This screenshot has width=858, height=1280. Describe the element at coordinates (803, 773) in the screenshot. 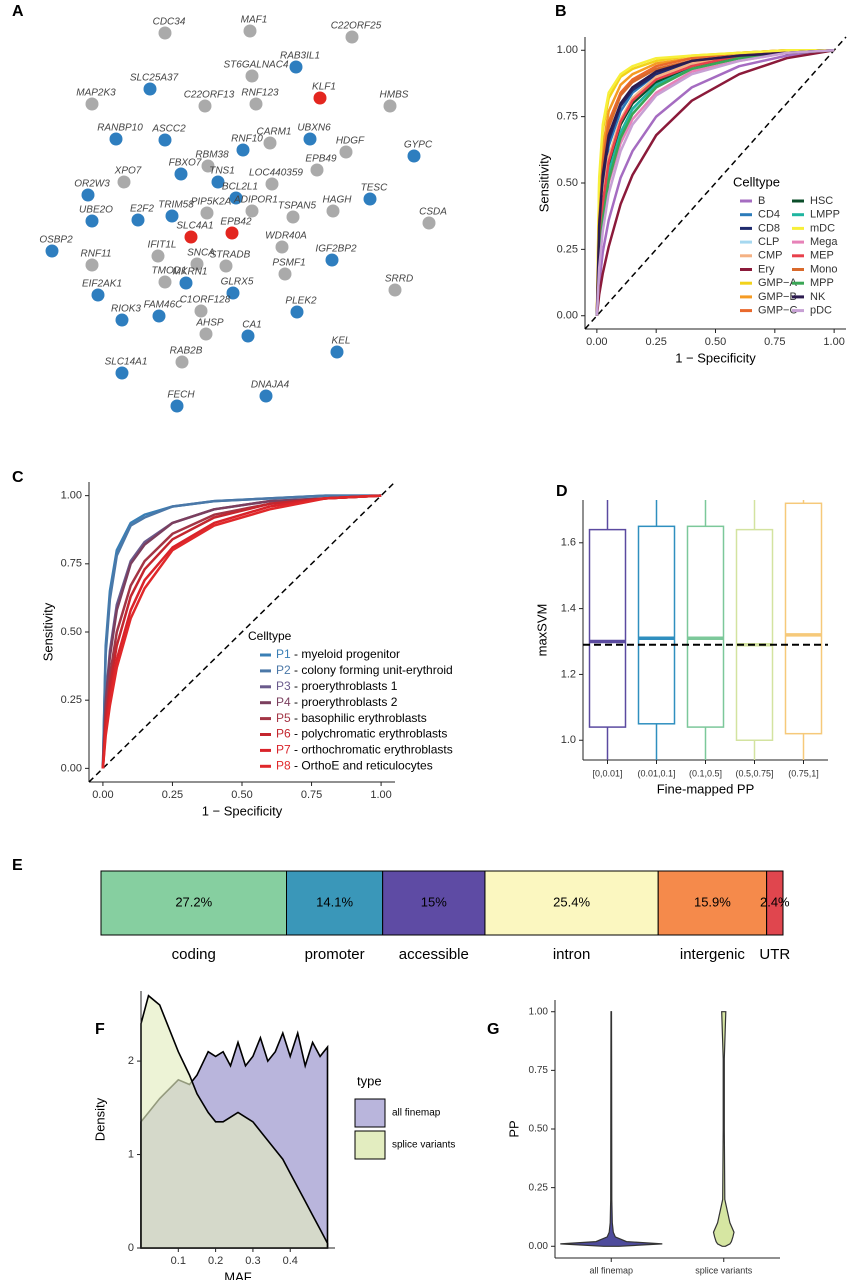

I see `x-tick-label: (0.75,1]` at that location.